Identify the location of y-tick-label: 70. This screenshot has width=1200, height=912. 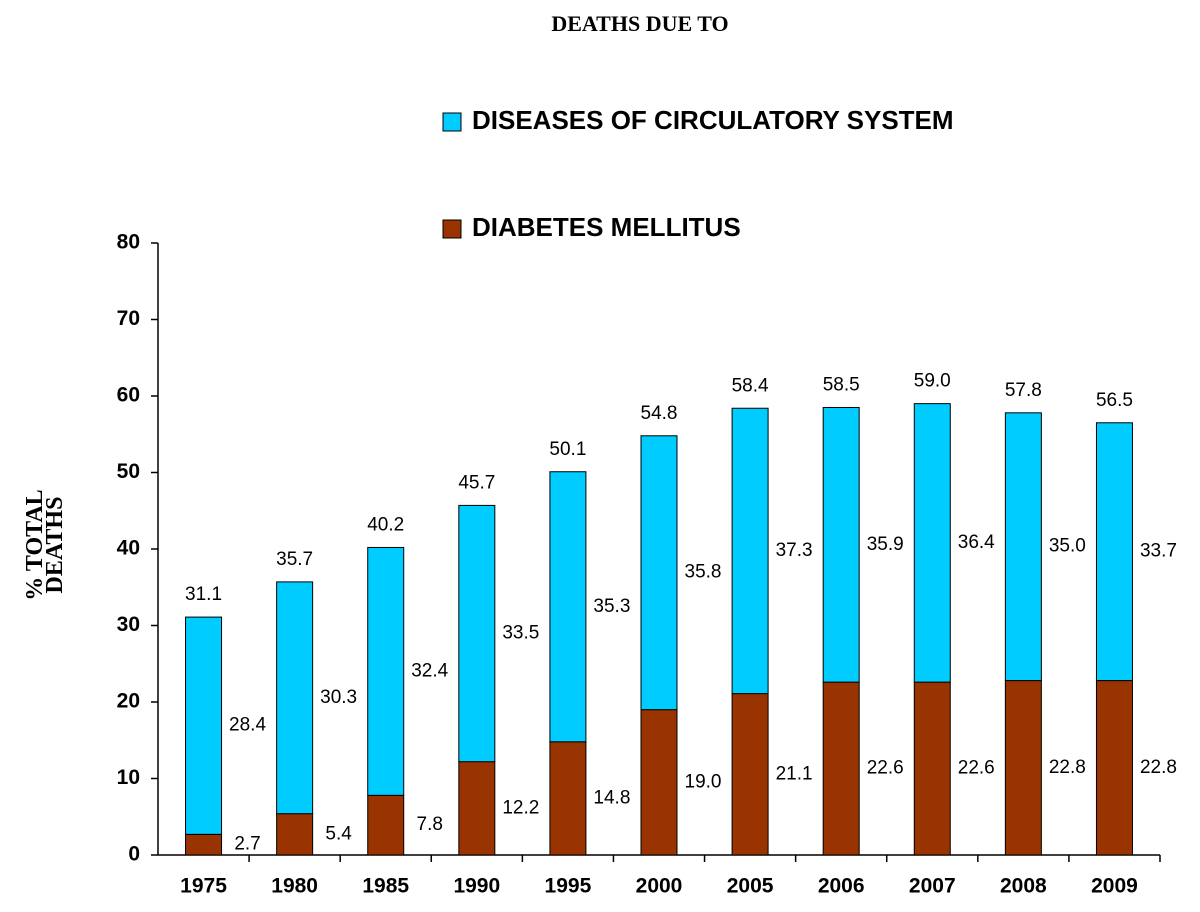
(128, 318).